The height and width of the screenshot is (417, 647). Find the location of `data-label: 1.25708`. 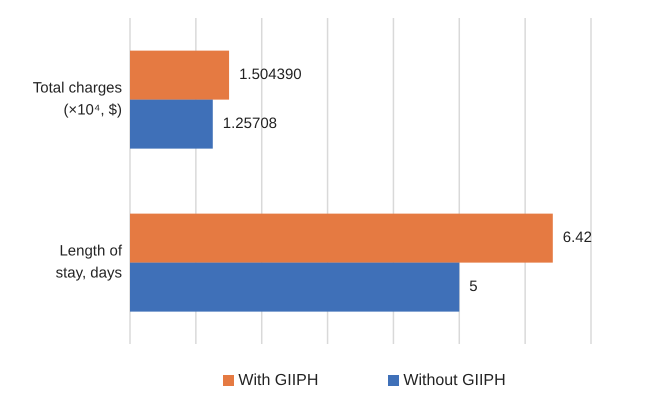

data-label: 1.25708 is located at coordinates (250, 123).